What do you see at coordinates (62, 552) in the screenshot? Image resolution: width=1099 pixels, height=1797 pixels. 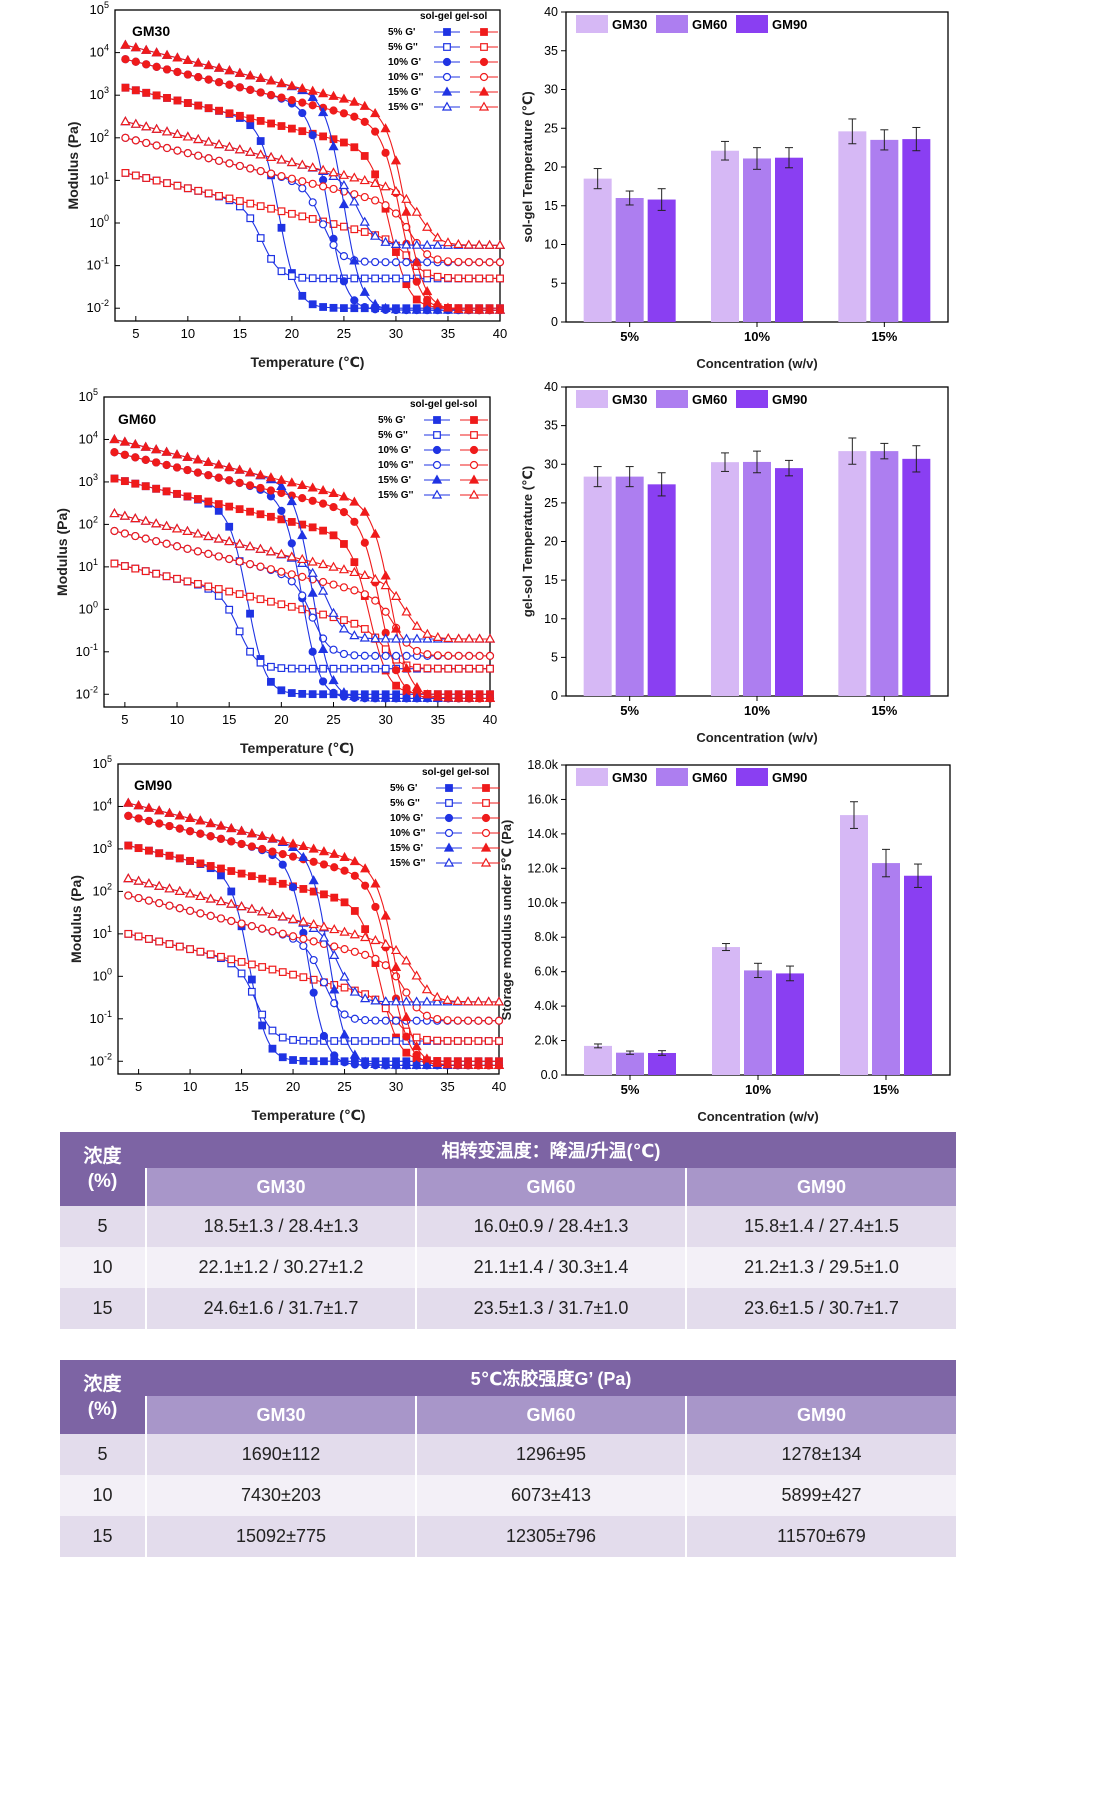 I see `y-axis-label: Modulus (Pa)` at bounding box center [62, 552].